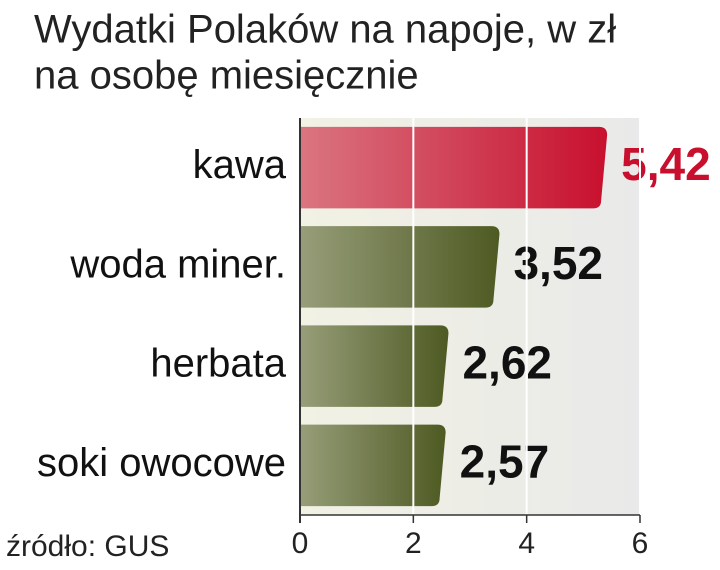  I want to click on source: źródło: GUS, so click(87, 546).